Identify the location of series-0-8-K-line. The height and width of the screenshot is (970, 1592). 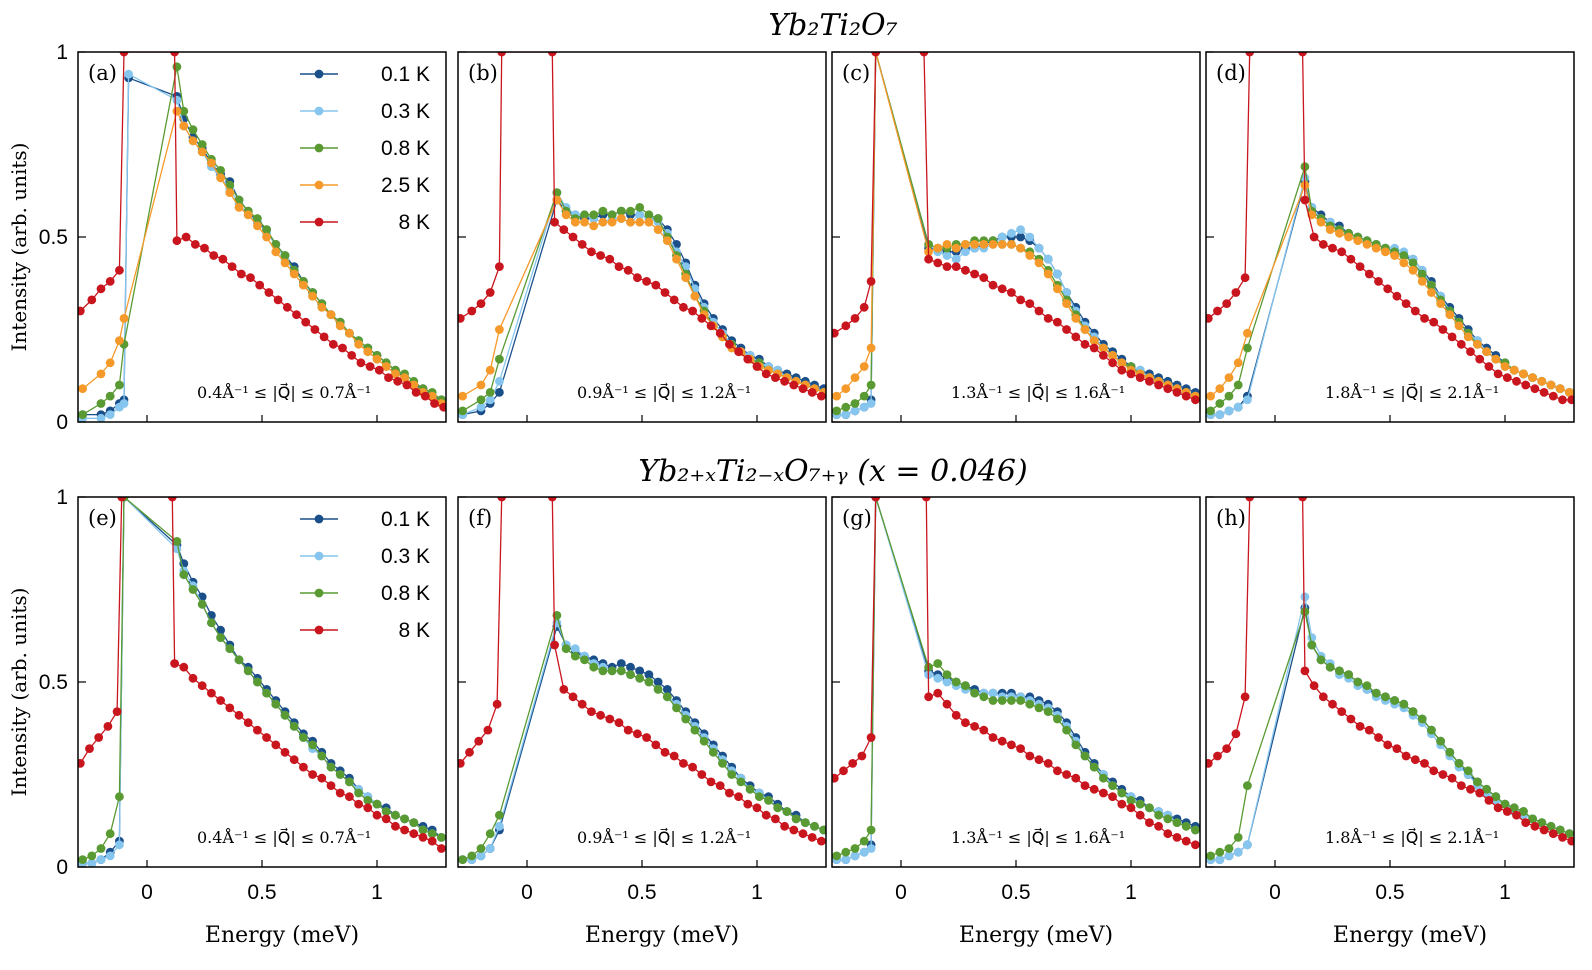
(643, 301).